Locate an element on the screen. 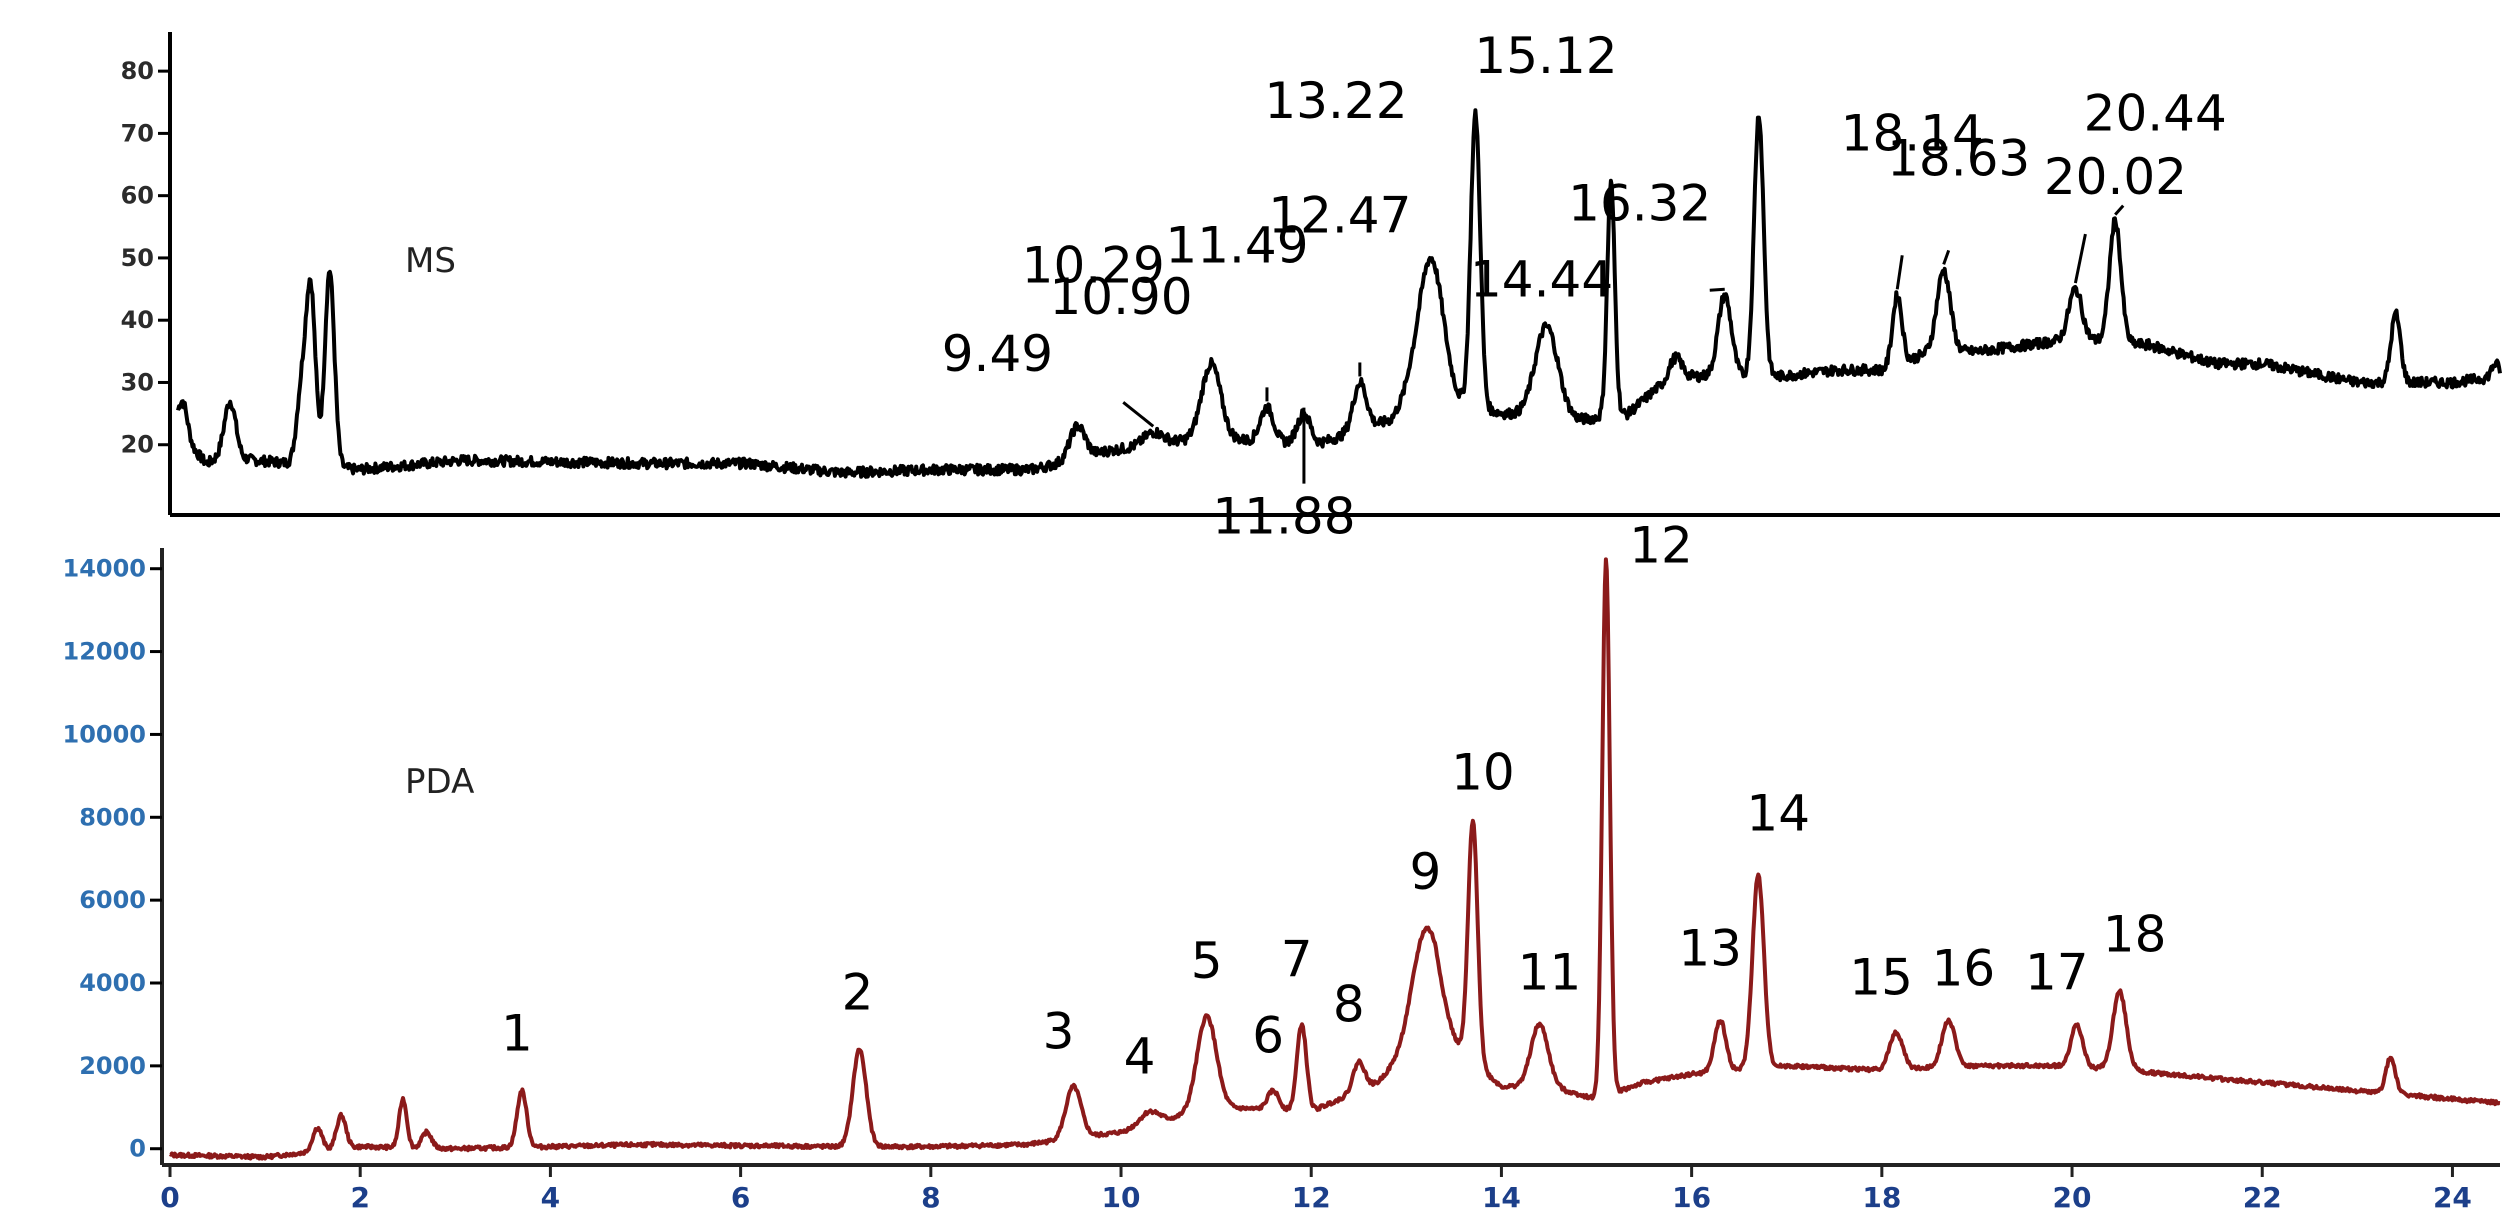 The image size is (2510, 1228). ms-peak-label: 16.32 is located at coordinates (1639, 203).